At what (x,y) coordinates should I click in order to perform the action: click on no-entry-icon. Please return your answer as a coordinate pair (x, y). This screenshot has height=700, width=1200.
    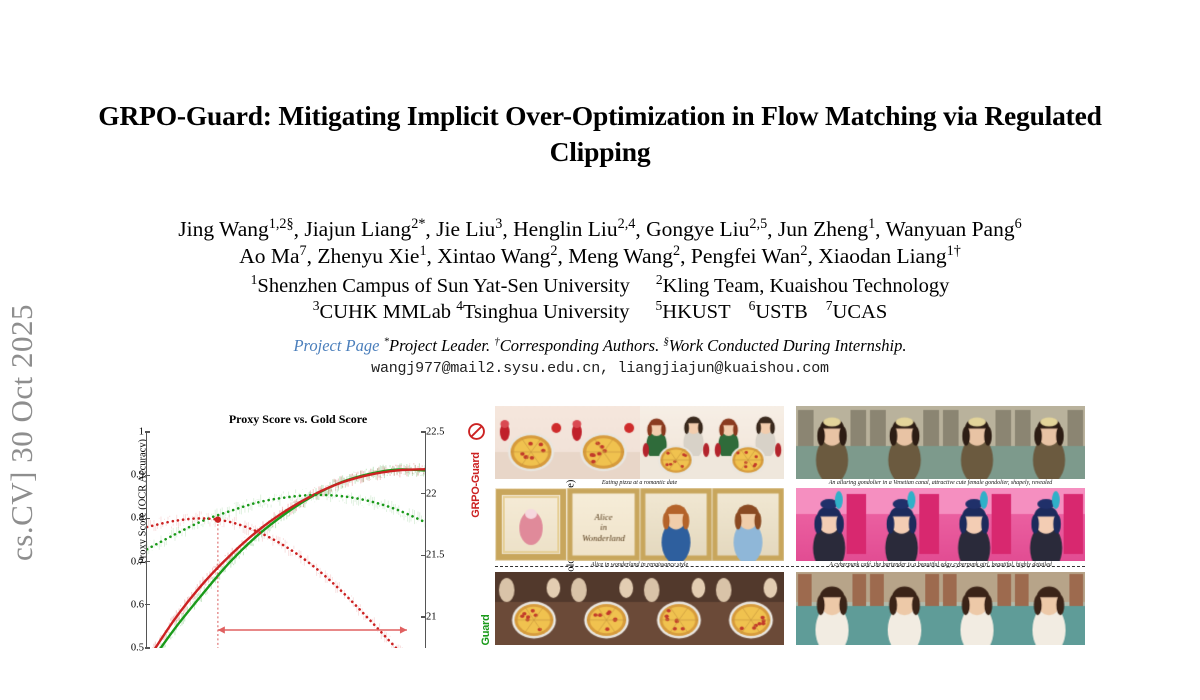
    Looking at the image, I should click on (476, 431).